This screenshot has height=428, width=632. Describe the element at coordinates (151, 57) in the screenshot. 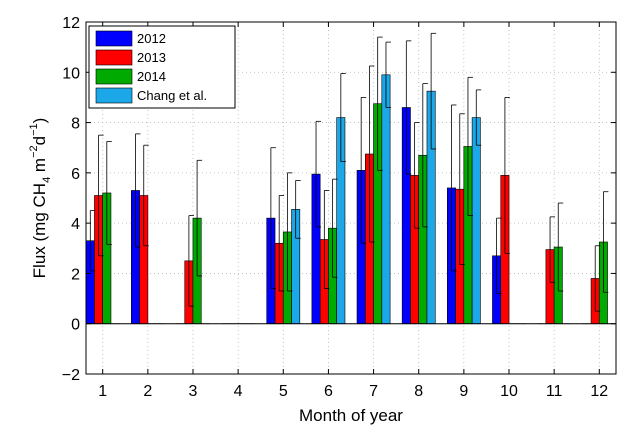

I see `legend-label-2013: 2013` at that location.